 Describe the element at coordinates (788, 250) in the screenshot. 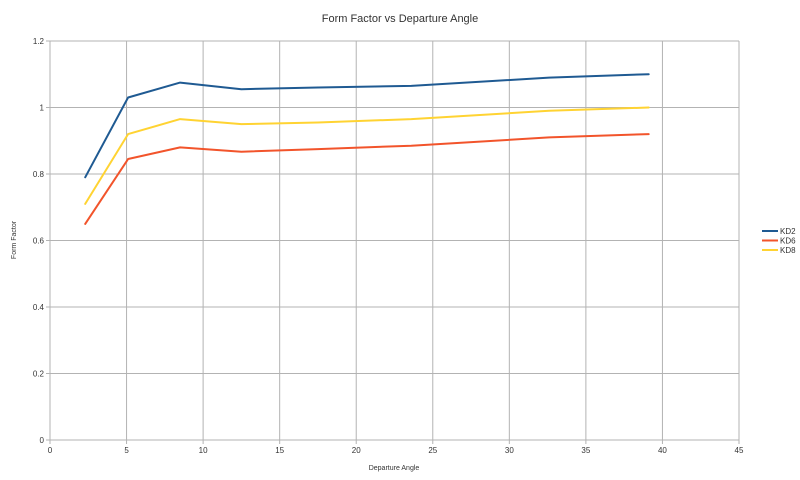

I see `legend-label-kd8: KD8` at that location.